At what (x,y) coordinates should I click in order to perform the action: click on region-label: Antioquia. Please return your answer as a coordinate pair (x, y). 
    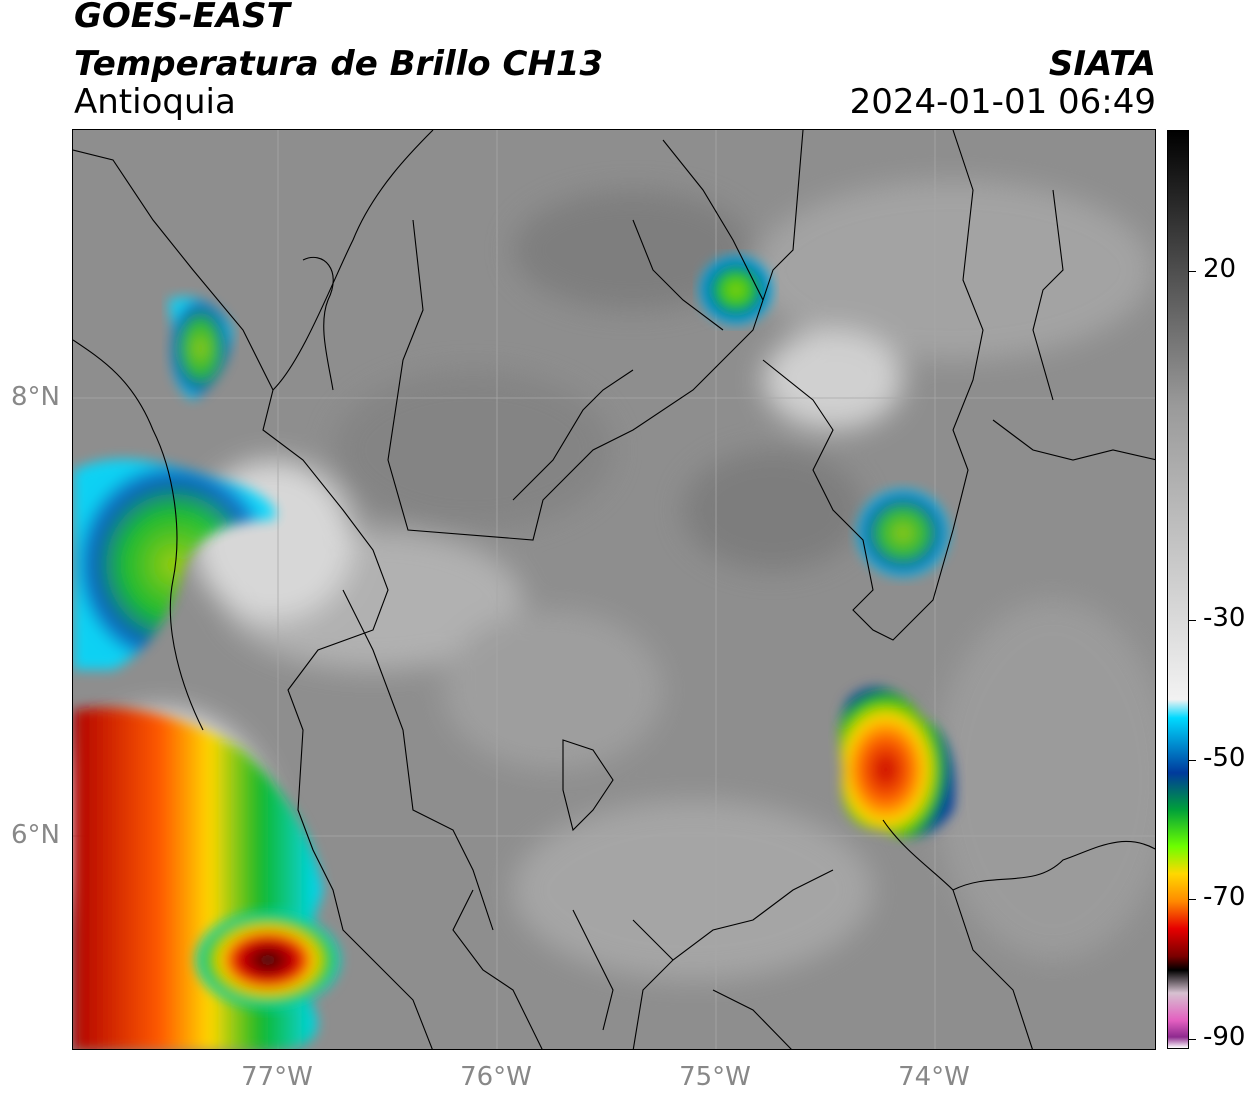
    Looking at the image, I should click on (155, 102).